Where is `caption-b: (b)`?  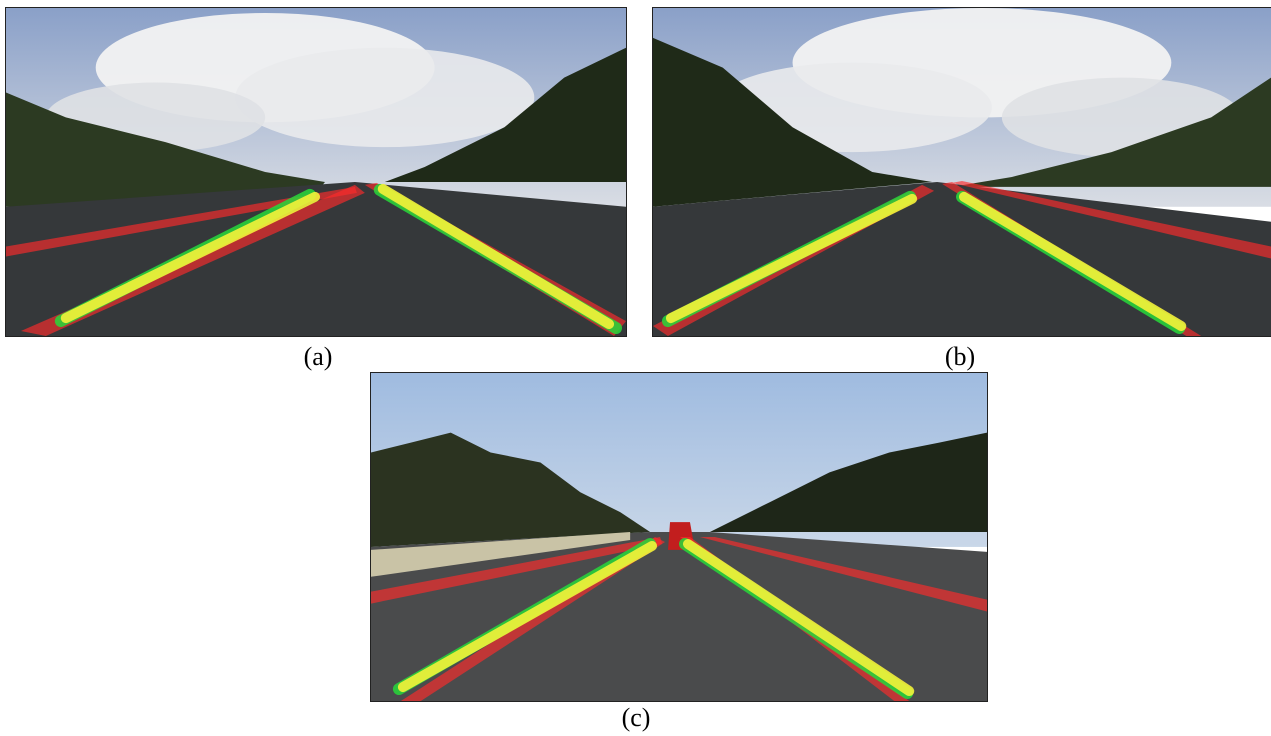 caption-b: (b) is located at coordinates (960, 356).